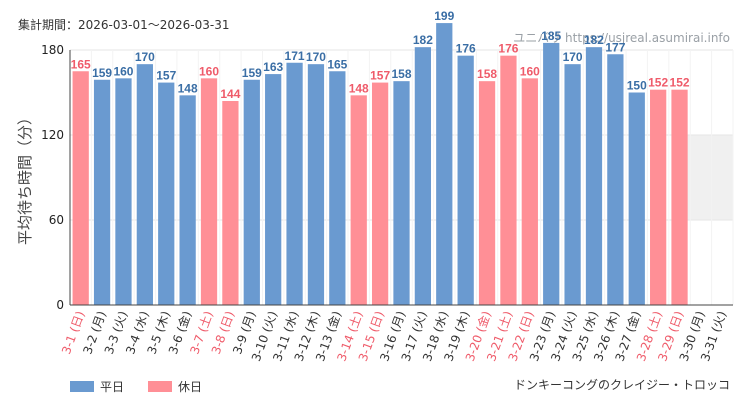  I want to click on value-label-3-13 (金): 165, so click(337, 64).